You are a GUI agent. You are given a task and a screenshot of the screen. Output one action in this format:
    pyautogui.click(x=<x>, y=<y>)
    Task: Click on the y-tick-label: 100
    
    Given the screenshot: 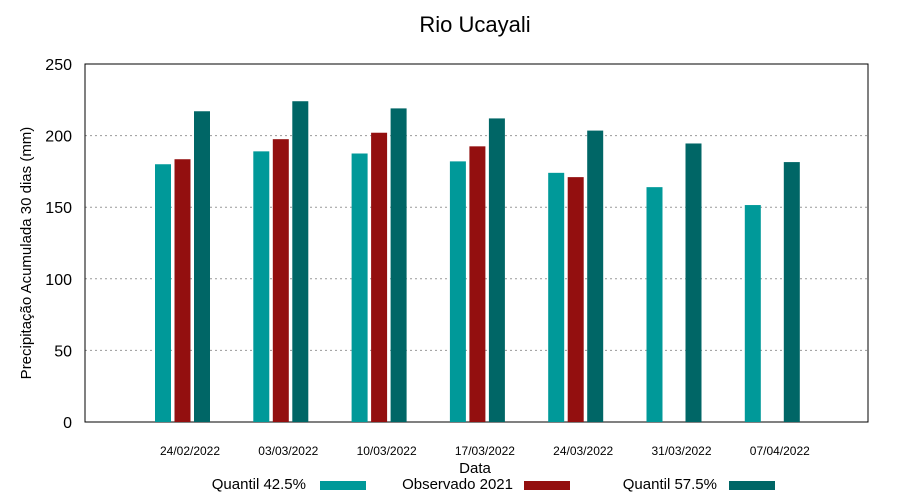 What is the action you would take?
    pyautogui.click(x=58, y=280)
    